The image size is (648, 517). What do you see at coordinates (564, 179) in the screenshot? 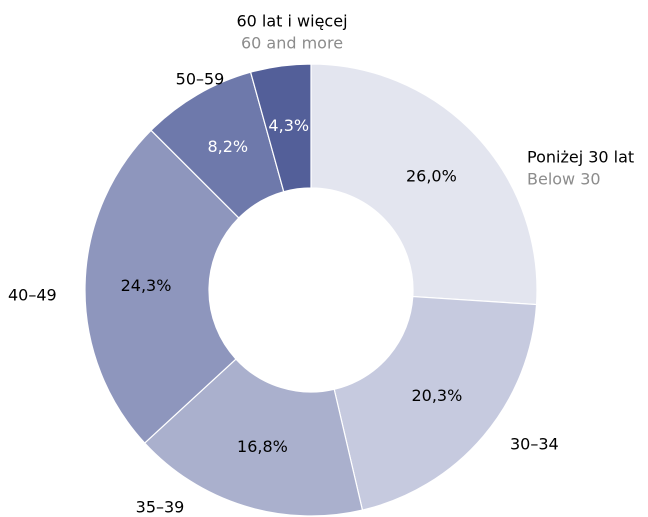
I see `category-translation: Below 30` at bounding box center [564, 179].